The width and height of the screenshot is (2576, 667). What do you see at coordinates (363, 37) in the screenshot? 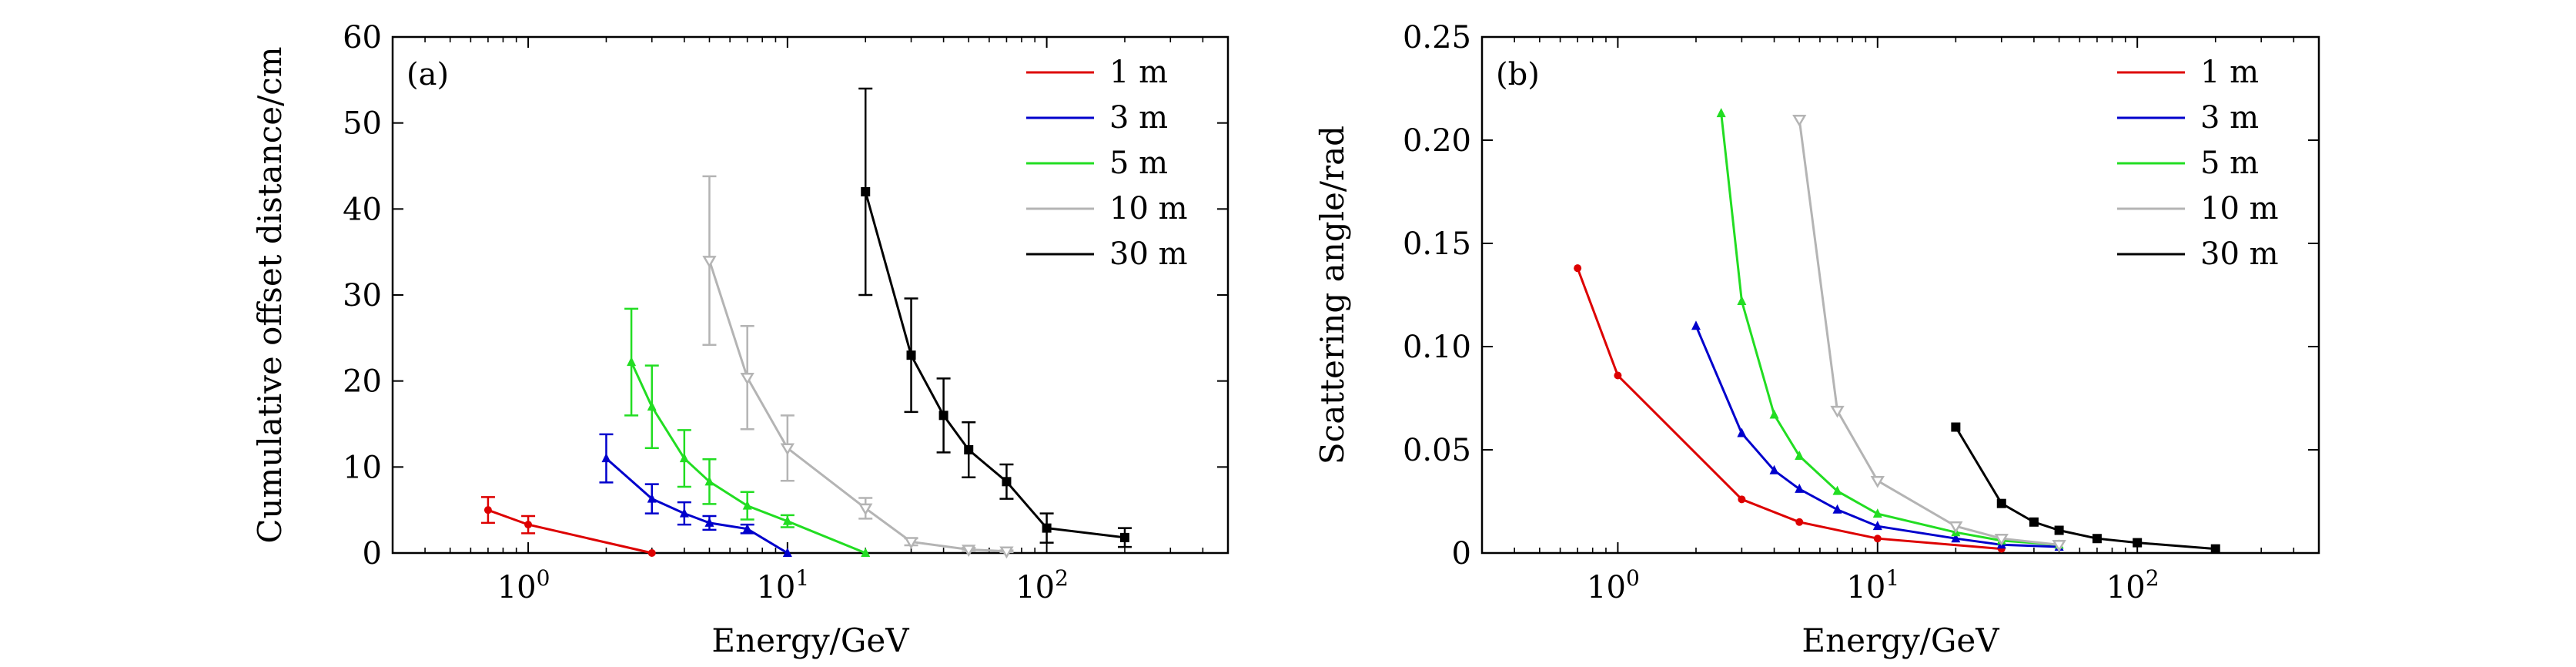
I see `y-tick-label-a: 60` at bounding box center [363, 37].